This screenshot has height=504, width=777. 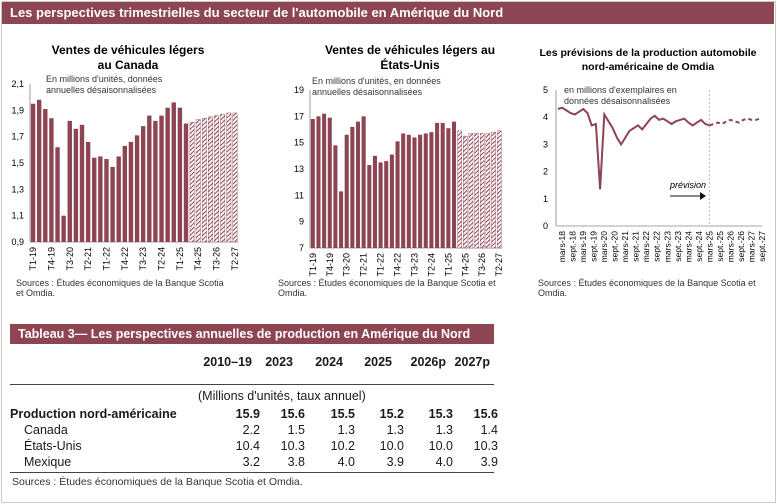 I want to click on x-tick-label: T4-25, so click(x=198, y=259).